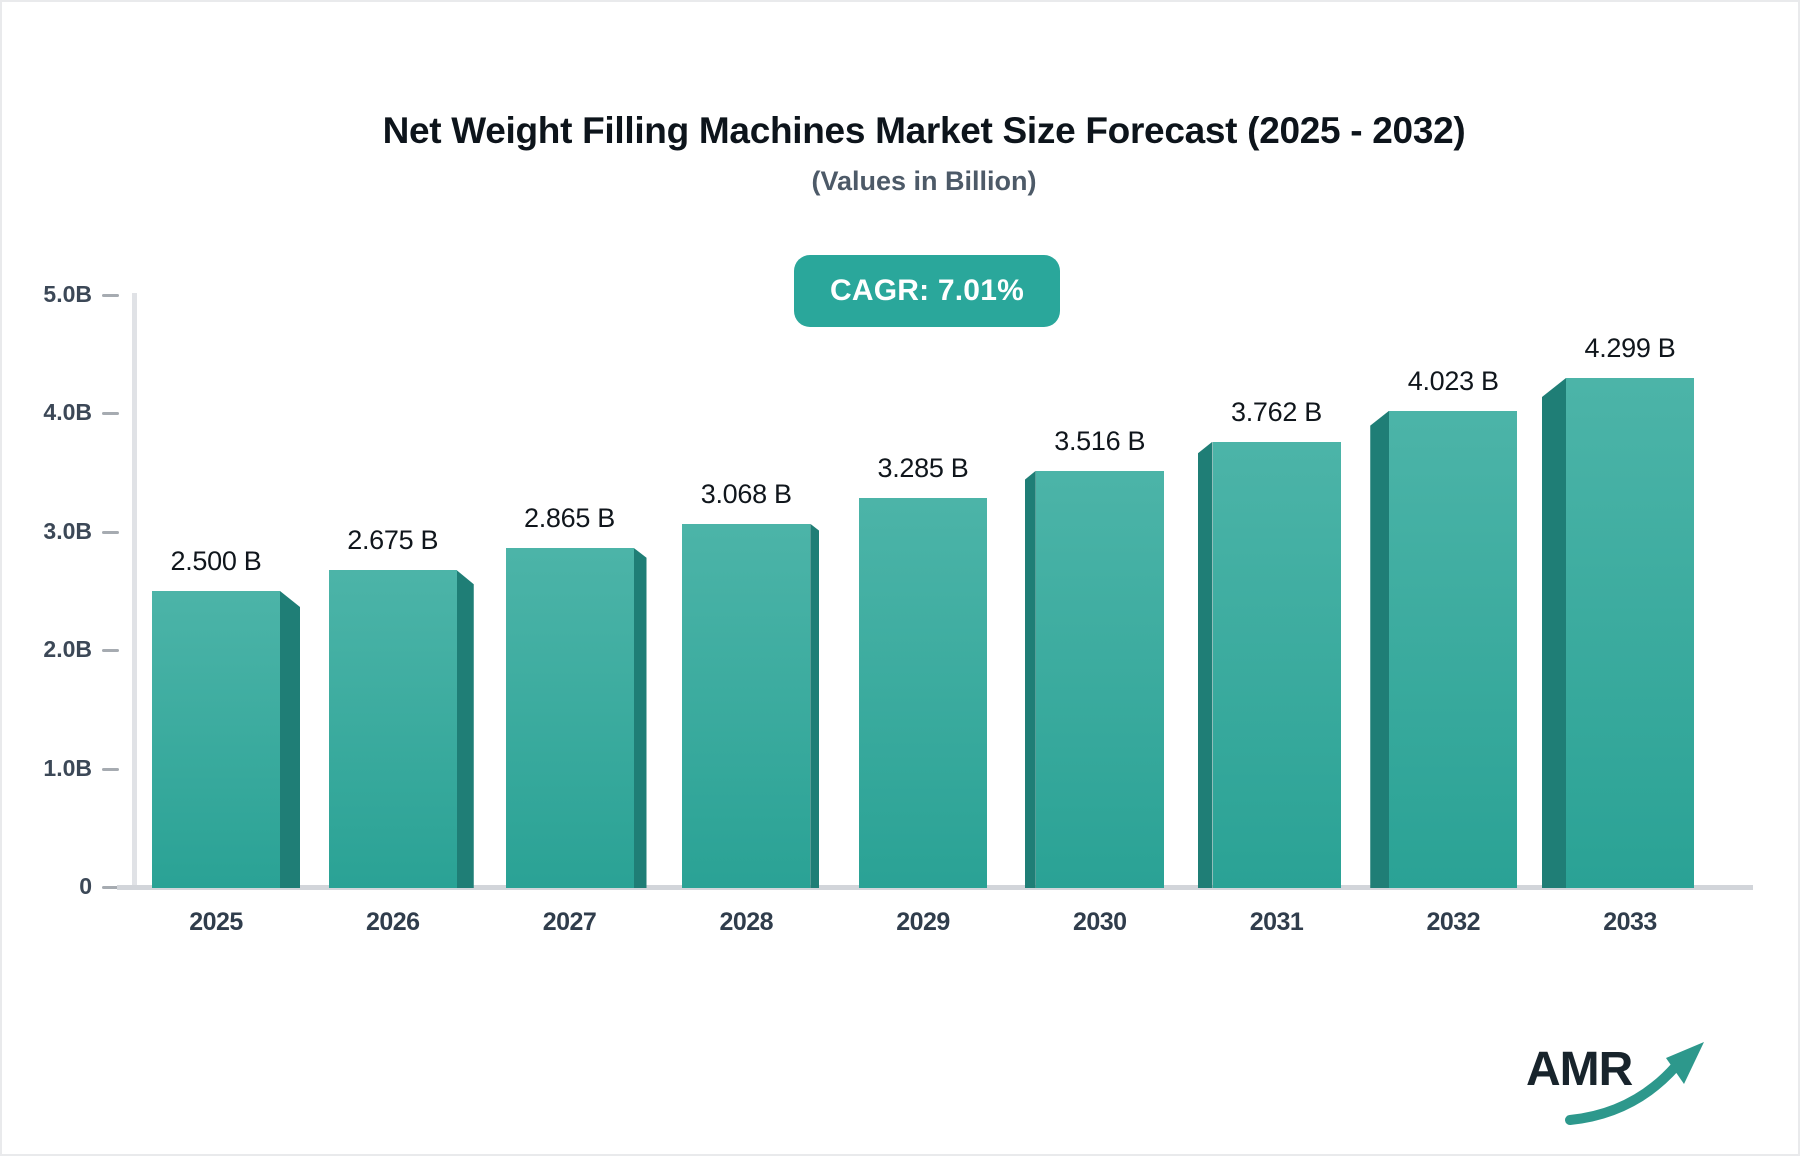 The height and width of the screenshot is (1156, 1800). I want to click on x-axis-label-2033: 2033, so click(1630, 922).